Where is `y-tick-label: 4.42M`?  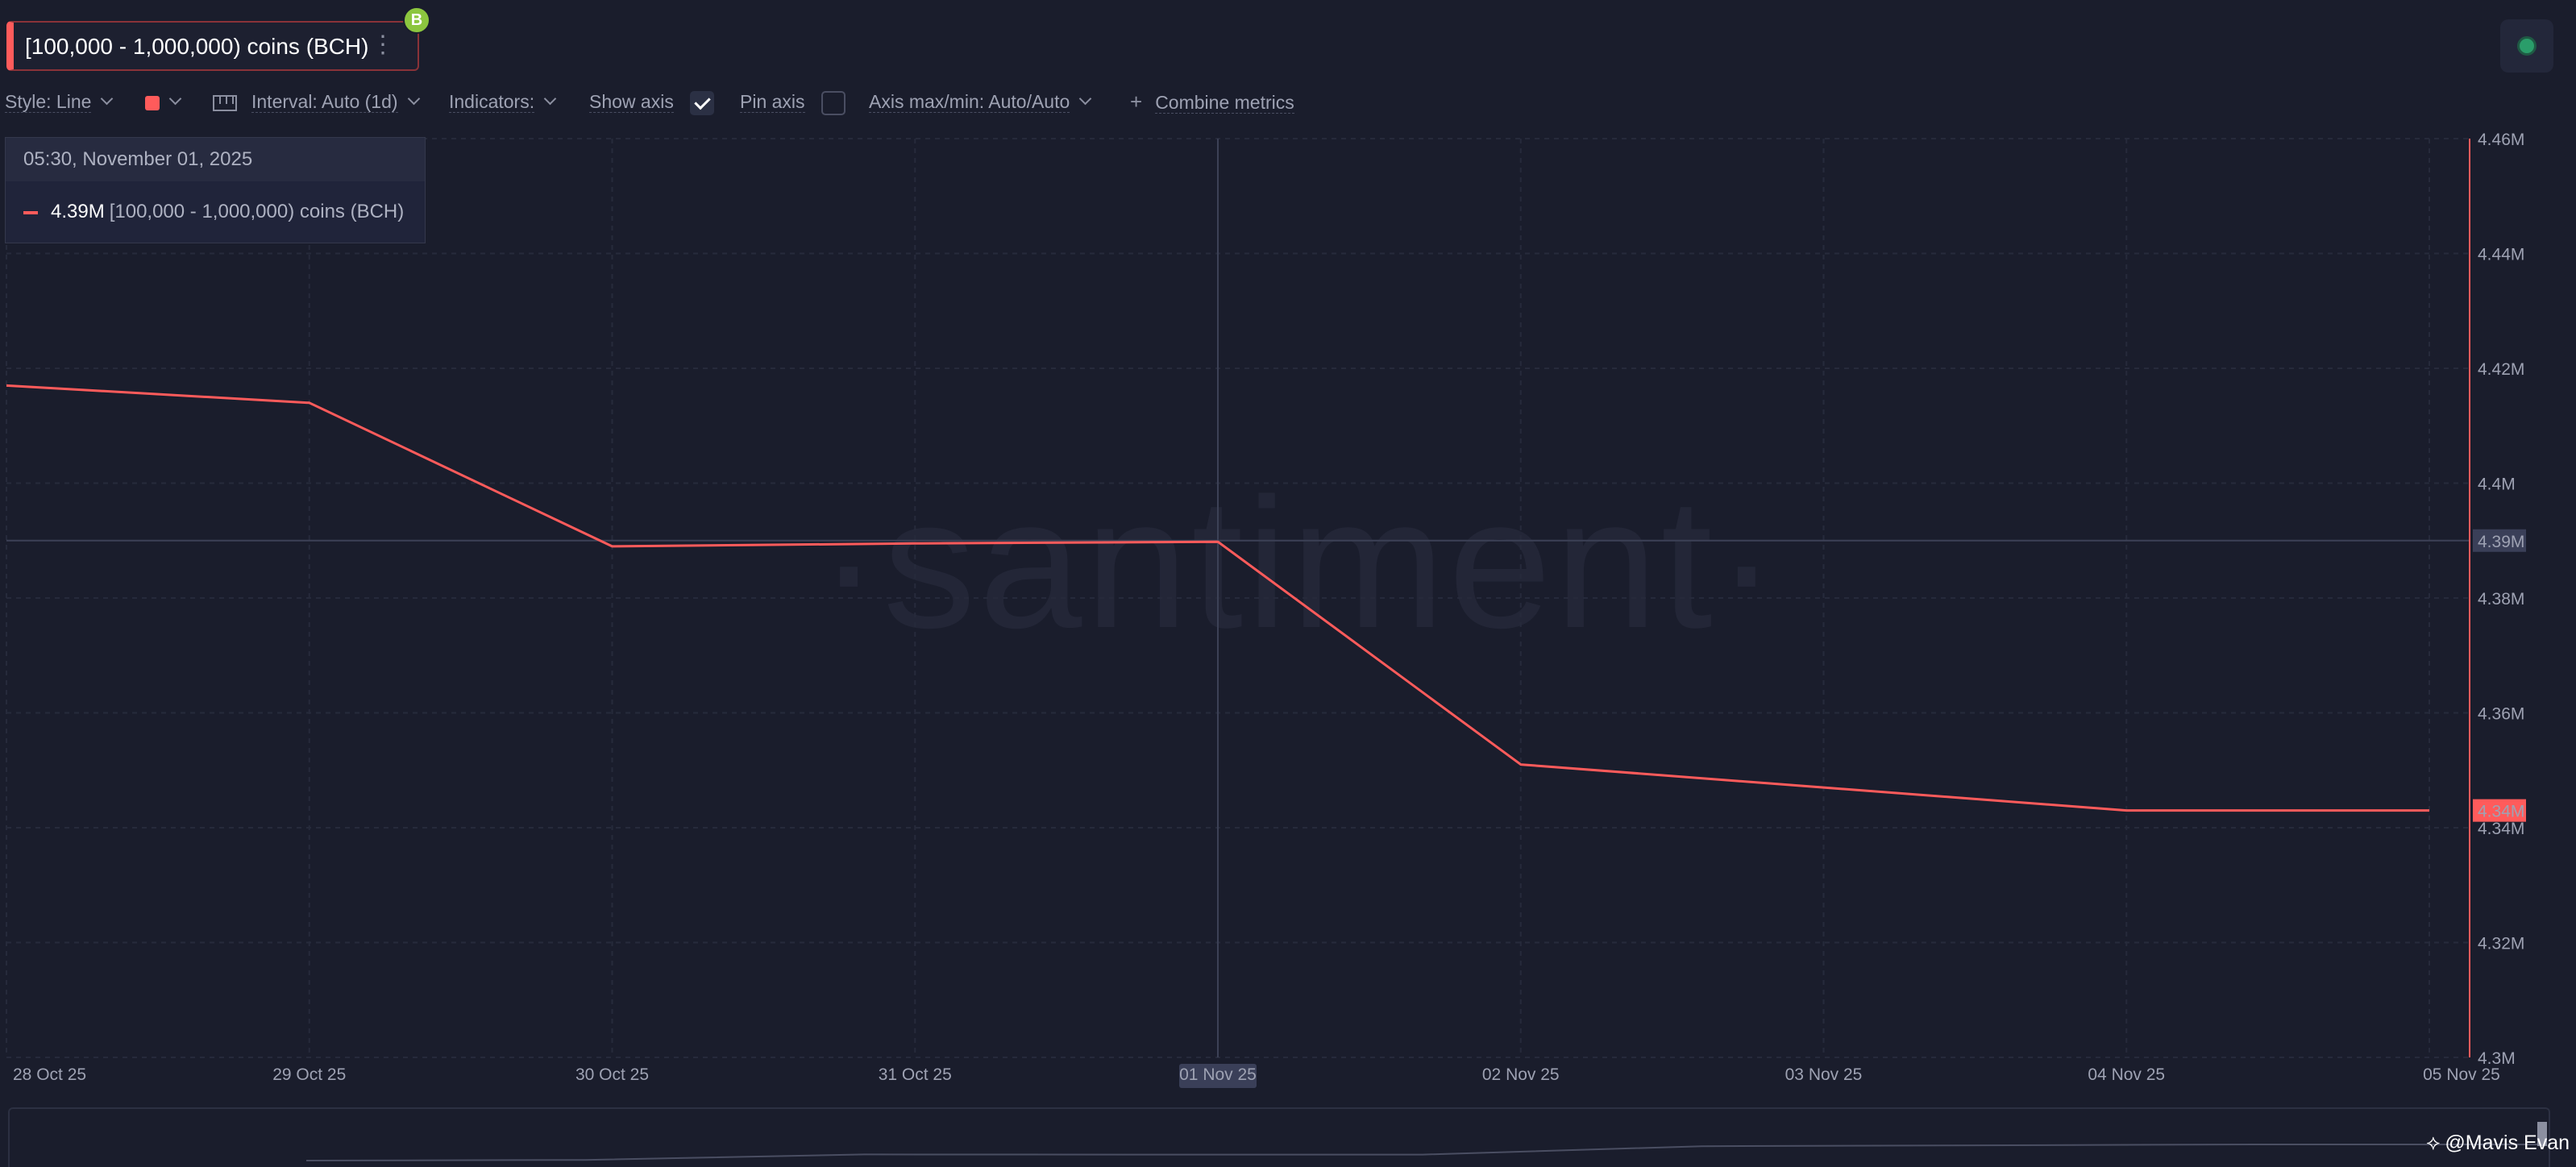 y-tick-label: 4.42M is located at coordinates (2501, 369).